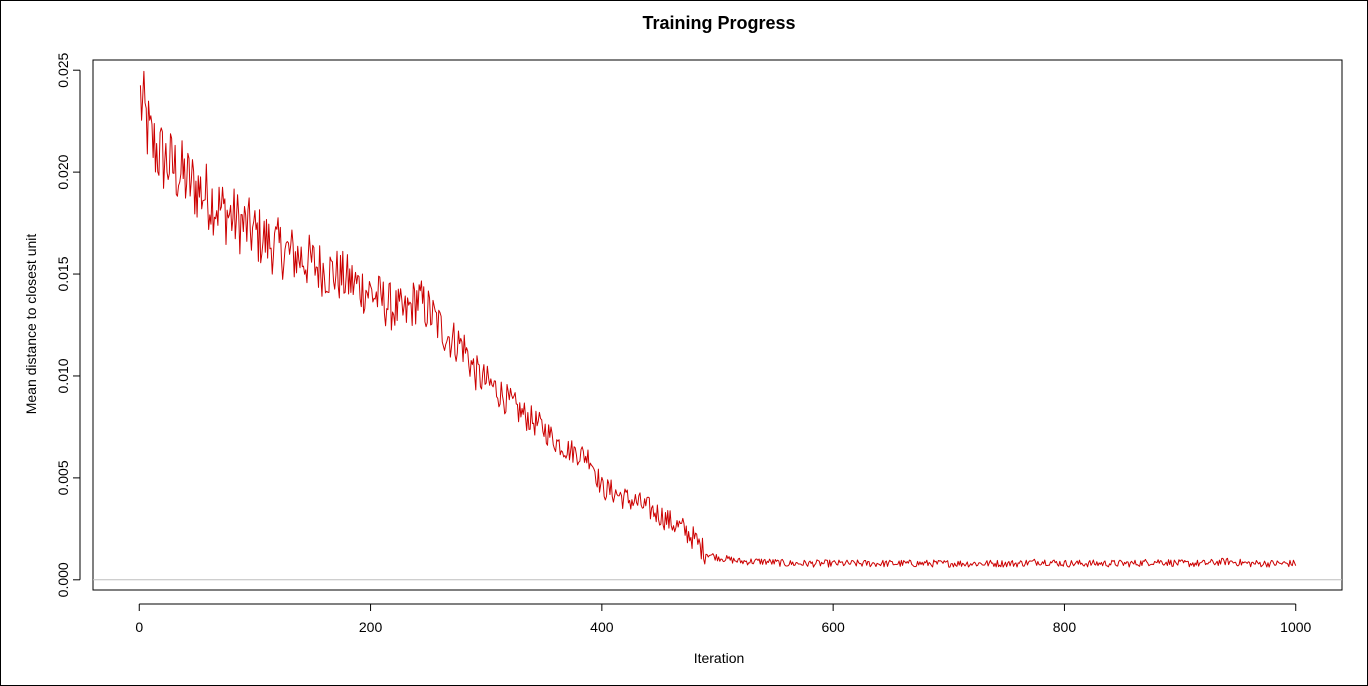  Describe the element at coordinates (63, 579) in the screenshot. I see `y-tick-label: 0.000` at that location.